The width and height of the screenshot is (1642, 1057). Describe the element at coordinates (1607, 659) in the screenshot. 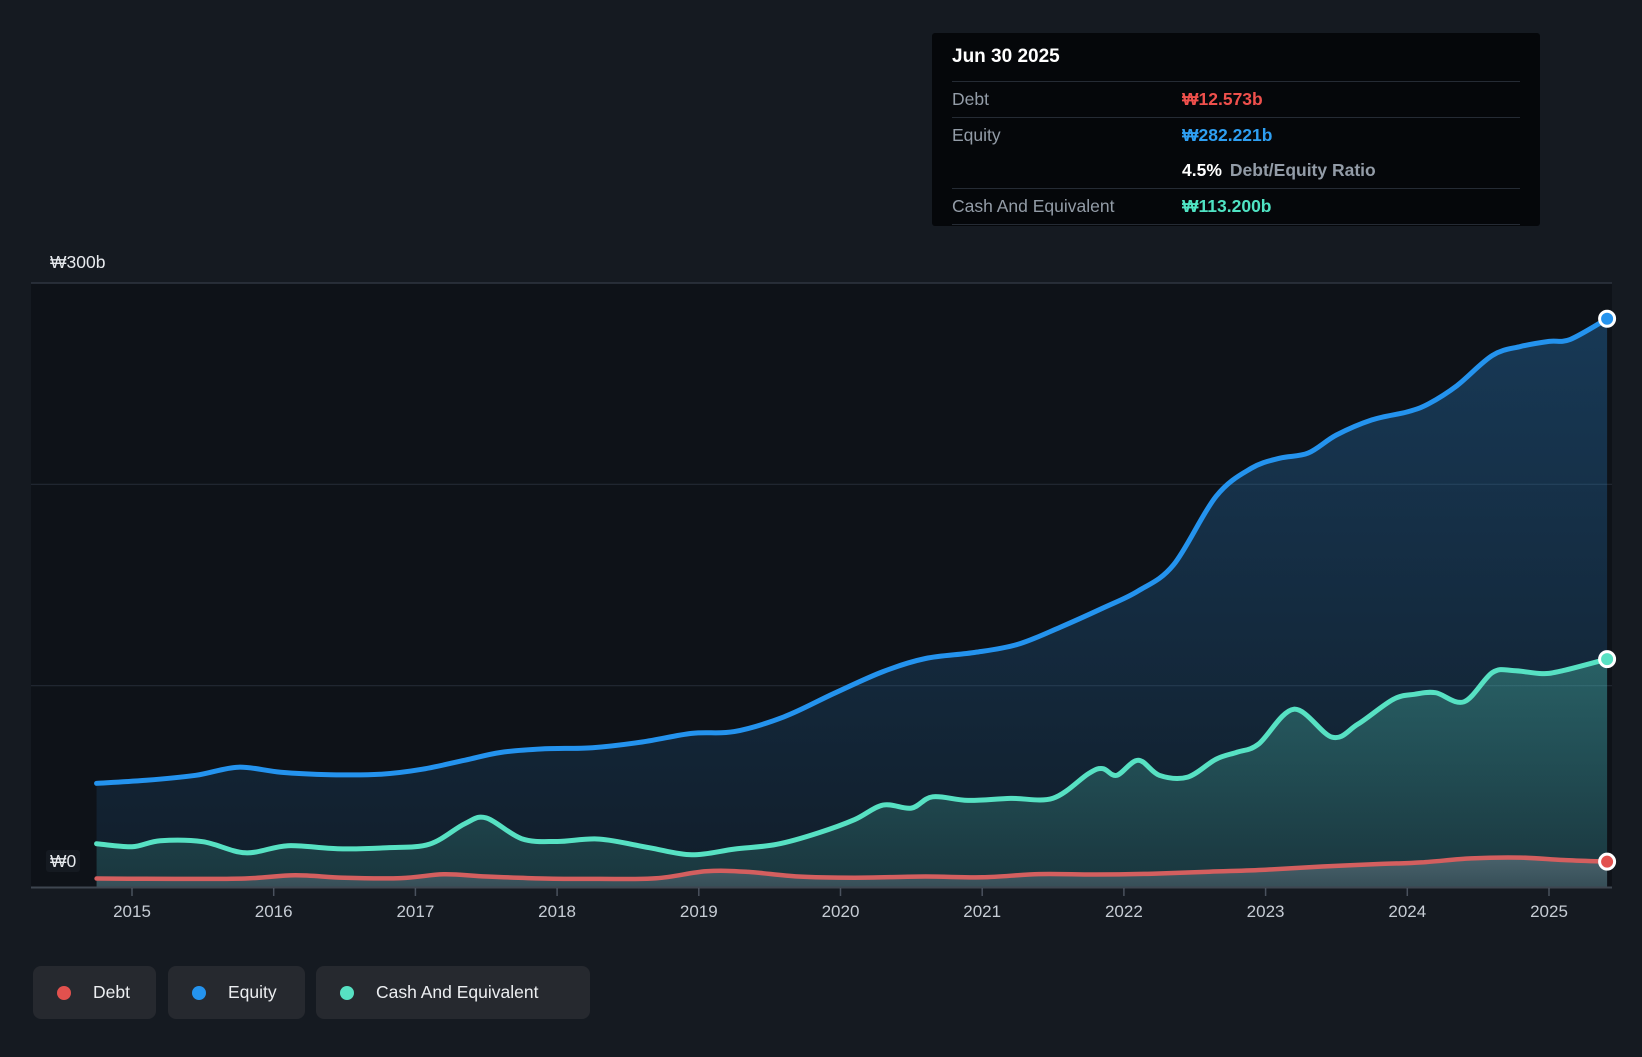

I see `last-point-marker-Cash And Equivalent` at that location.